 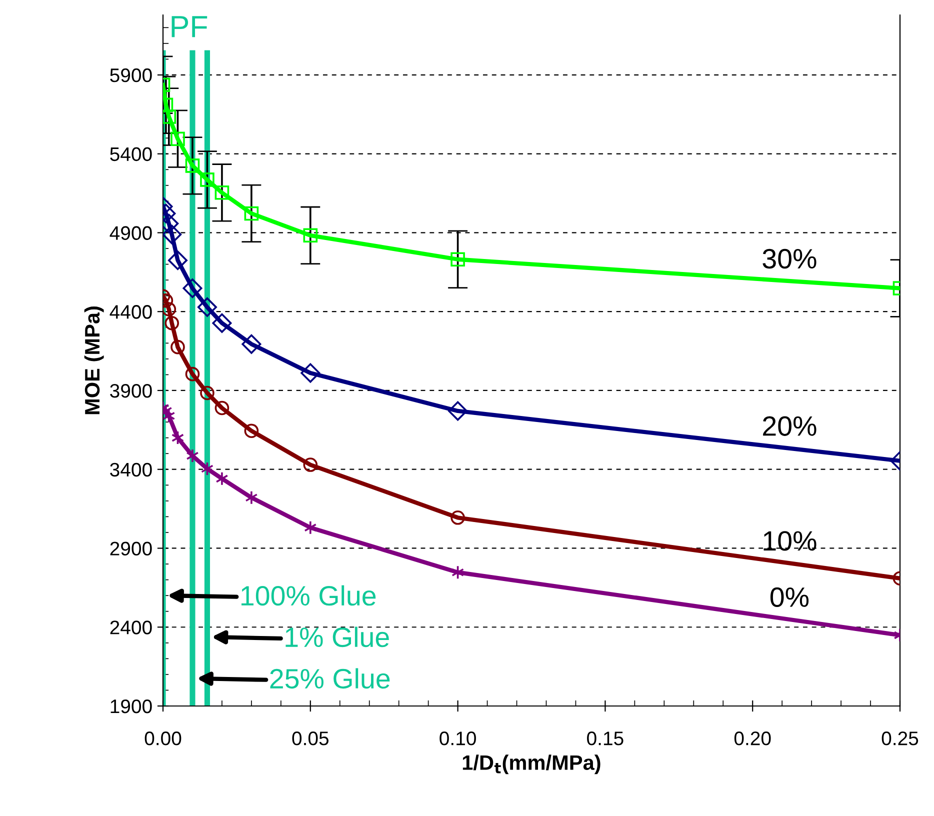 What do you see at coordinates (131, 549) in the screenshot?
I see `y-tick-label: 2900` at bounding box center [131, 549].